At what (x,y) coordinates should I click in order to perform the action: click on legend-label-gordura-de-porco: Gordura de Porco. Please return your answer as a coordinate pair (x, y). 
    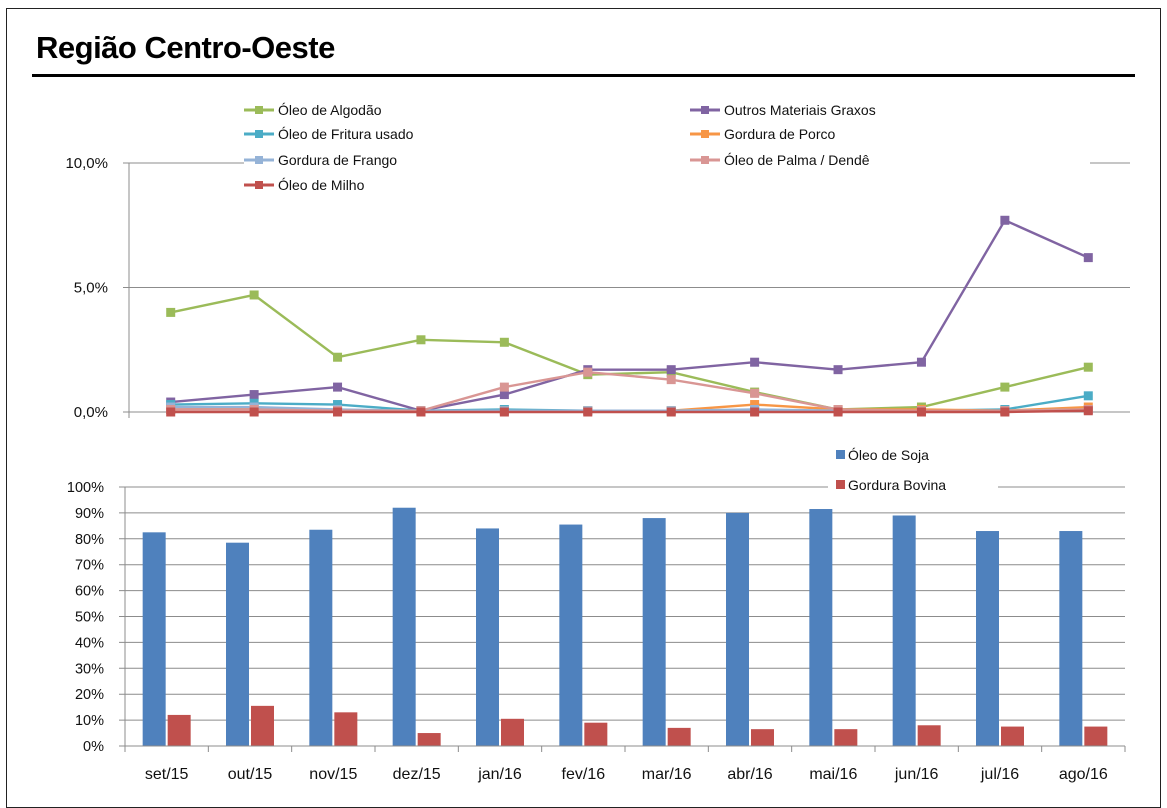
    Looking at the image, I should click on (779, 134).